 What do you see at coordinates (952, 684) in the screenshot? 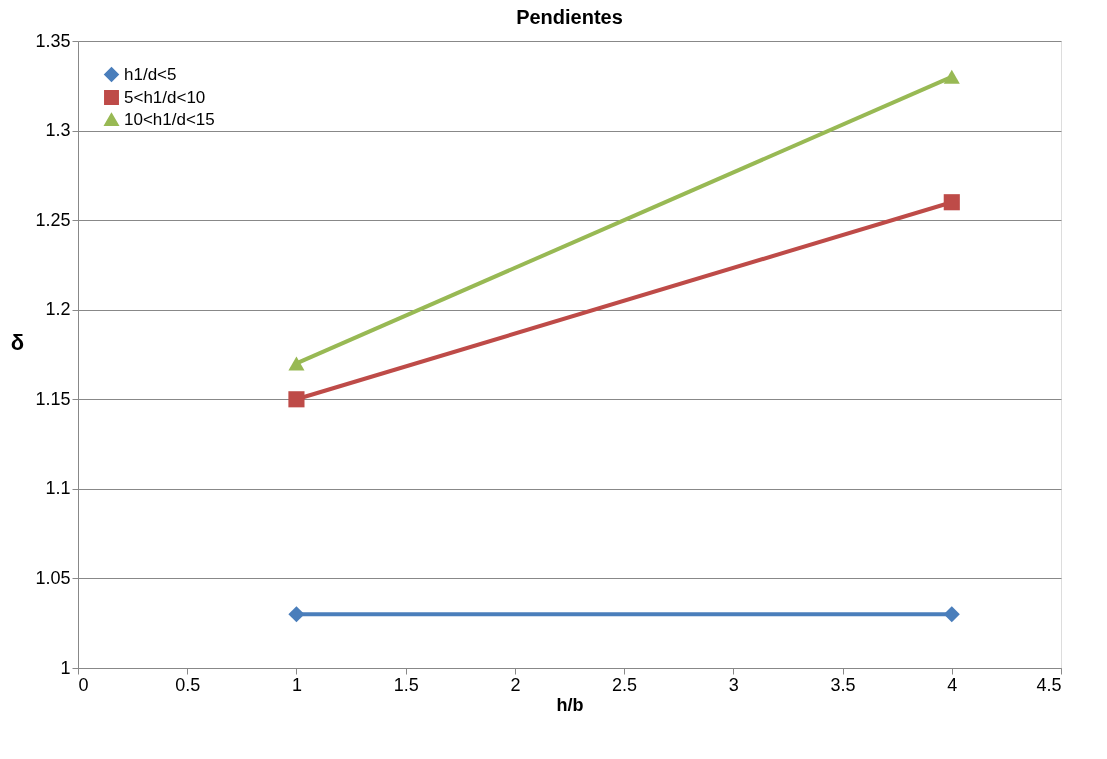
I see `x-tick-label: 4` at bounding box center [952, 684].